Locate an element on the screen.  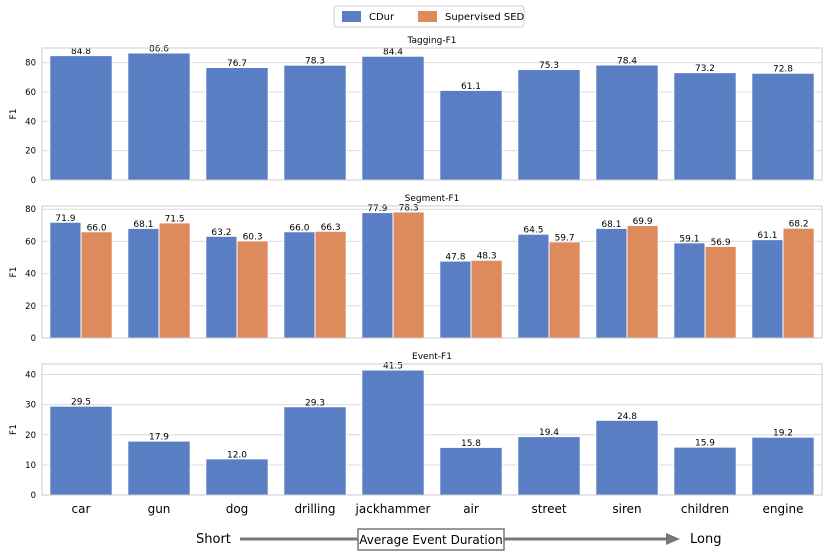
duration-arrow-annotation: Short Average Event Duration Long is located at coordinates (458, 539).